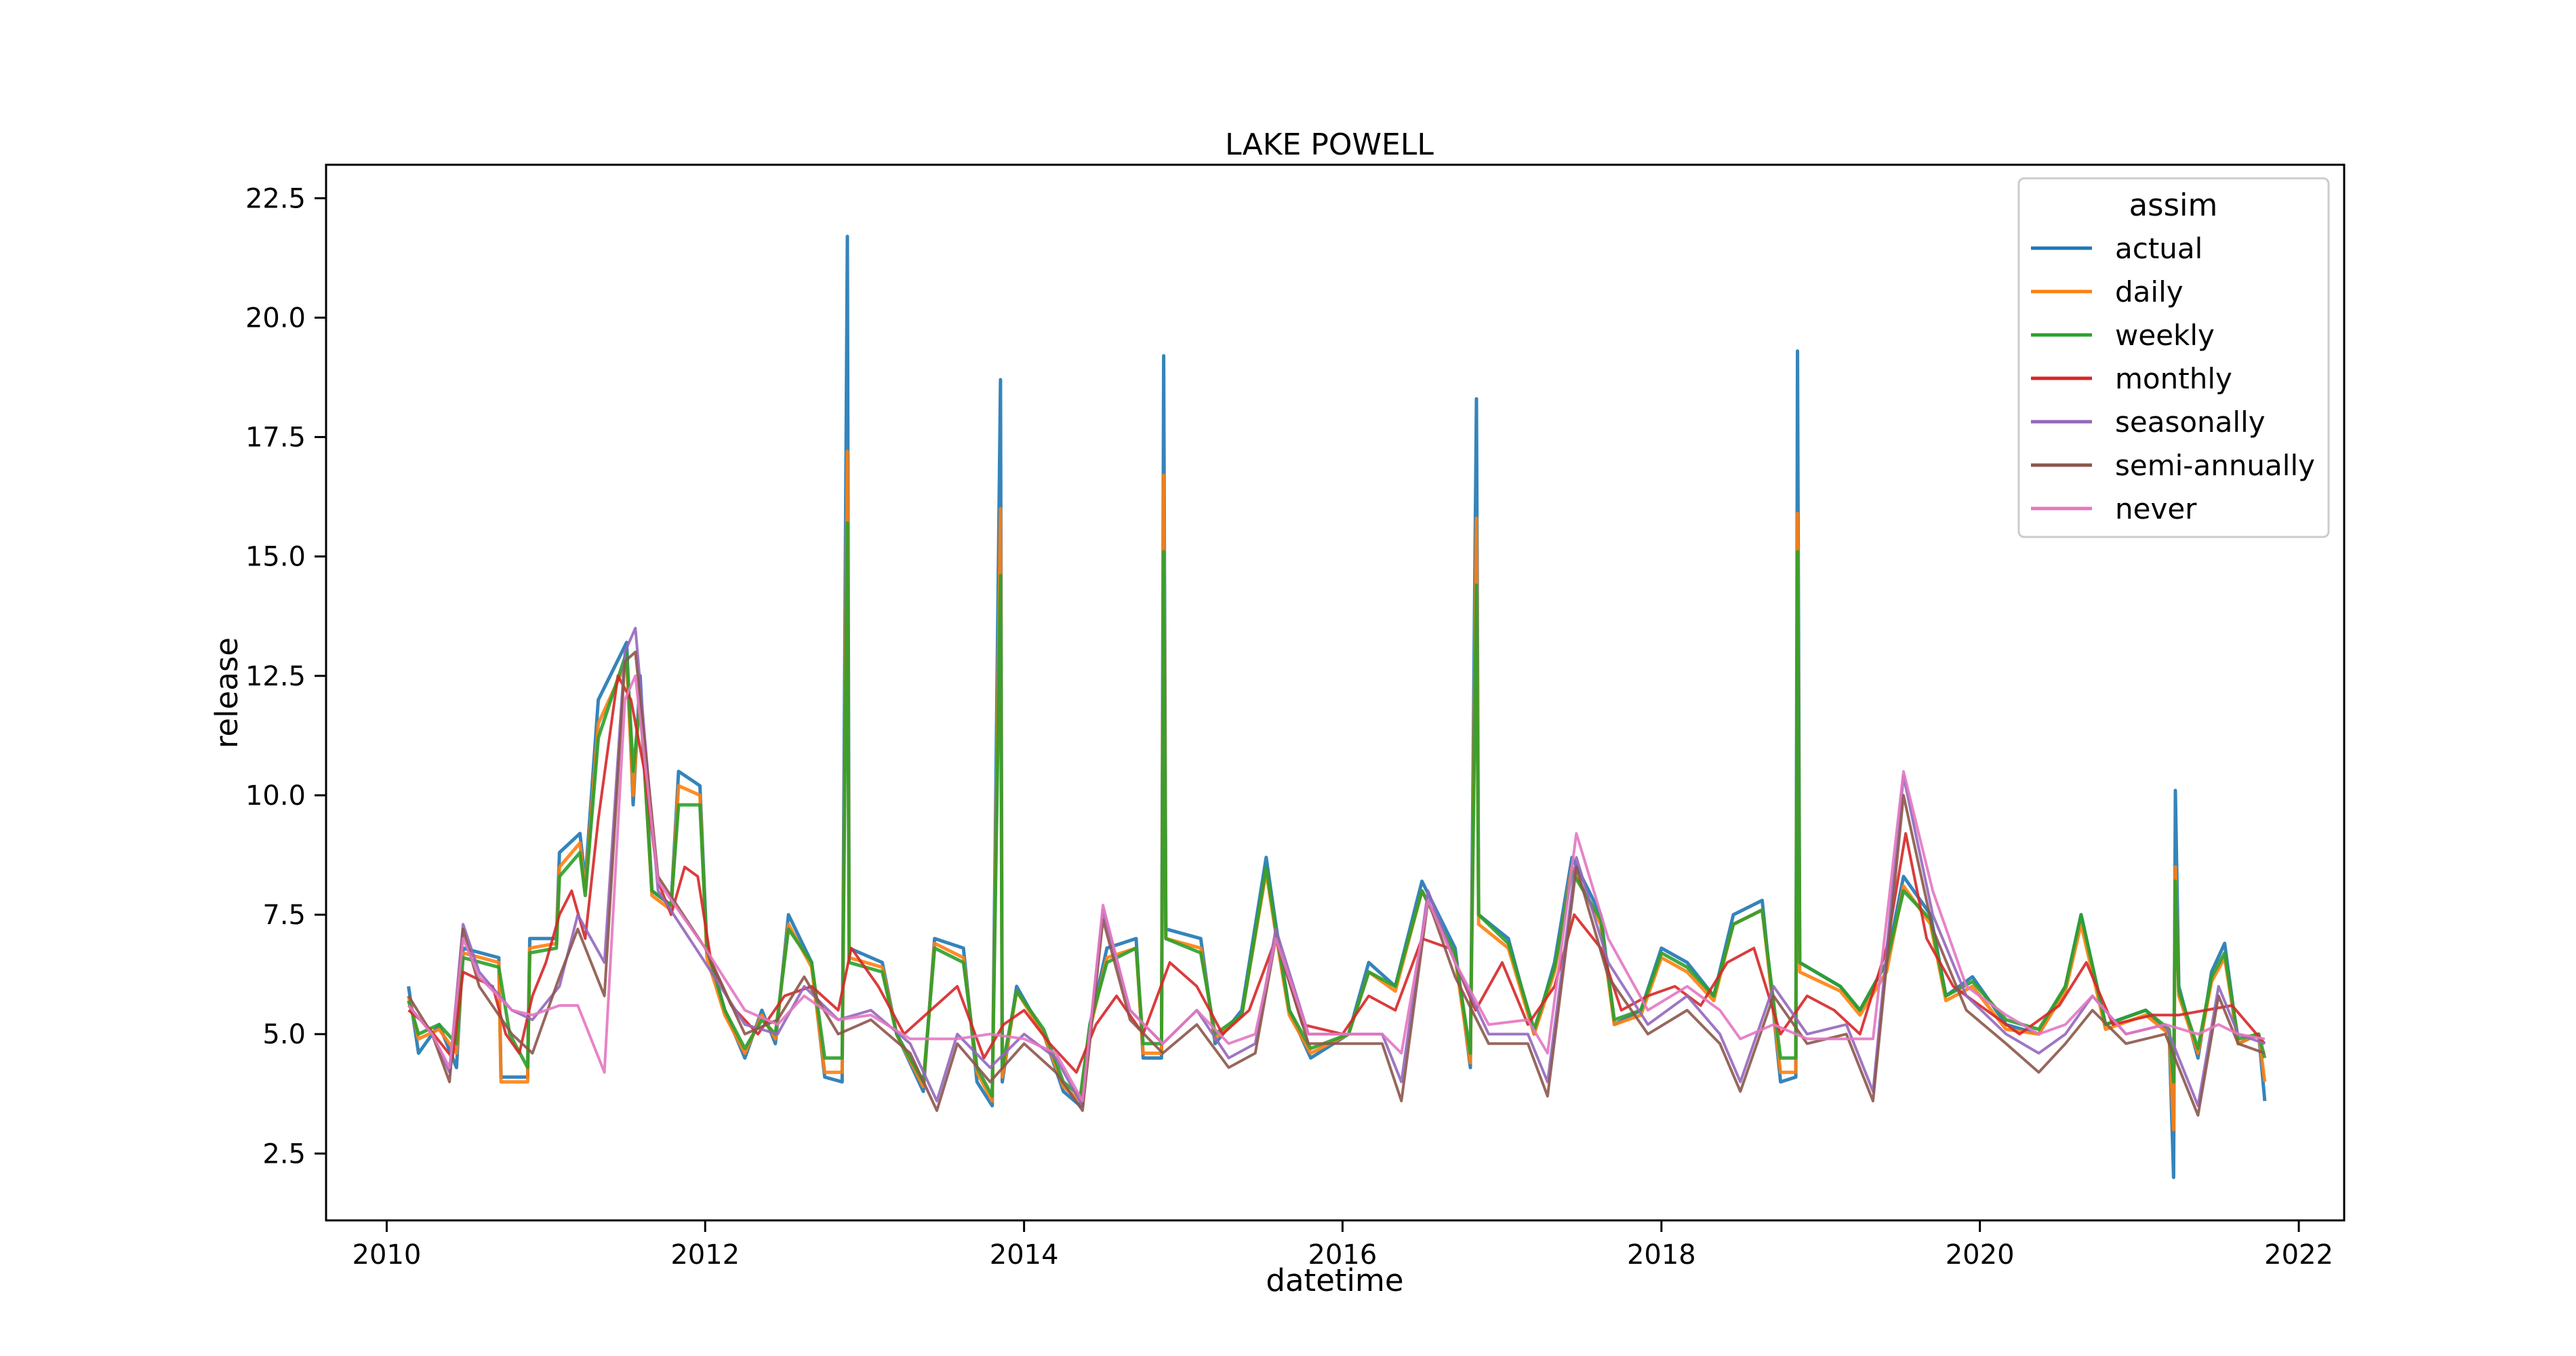 The width and height of the screenshot is (2576, 1356). I want to click on legend-label-weekly: weekly, so click(2165, 335).